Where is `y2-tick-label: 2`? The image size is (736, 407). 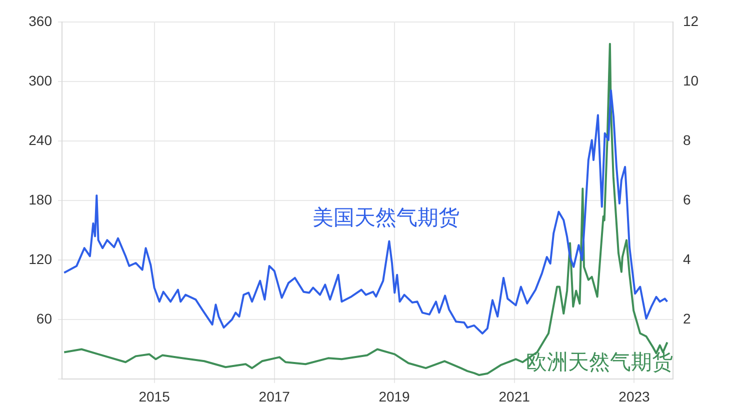
y2-tick-label: 2 is located at coordinates (687, 318).